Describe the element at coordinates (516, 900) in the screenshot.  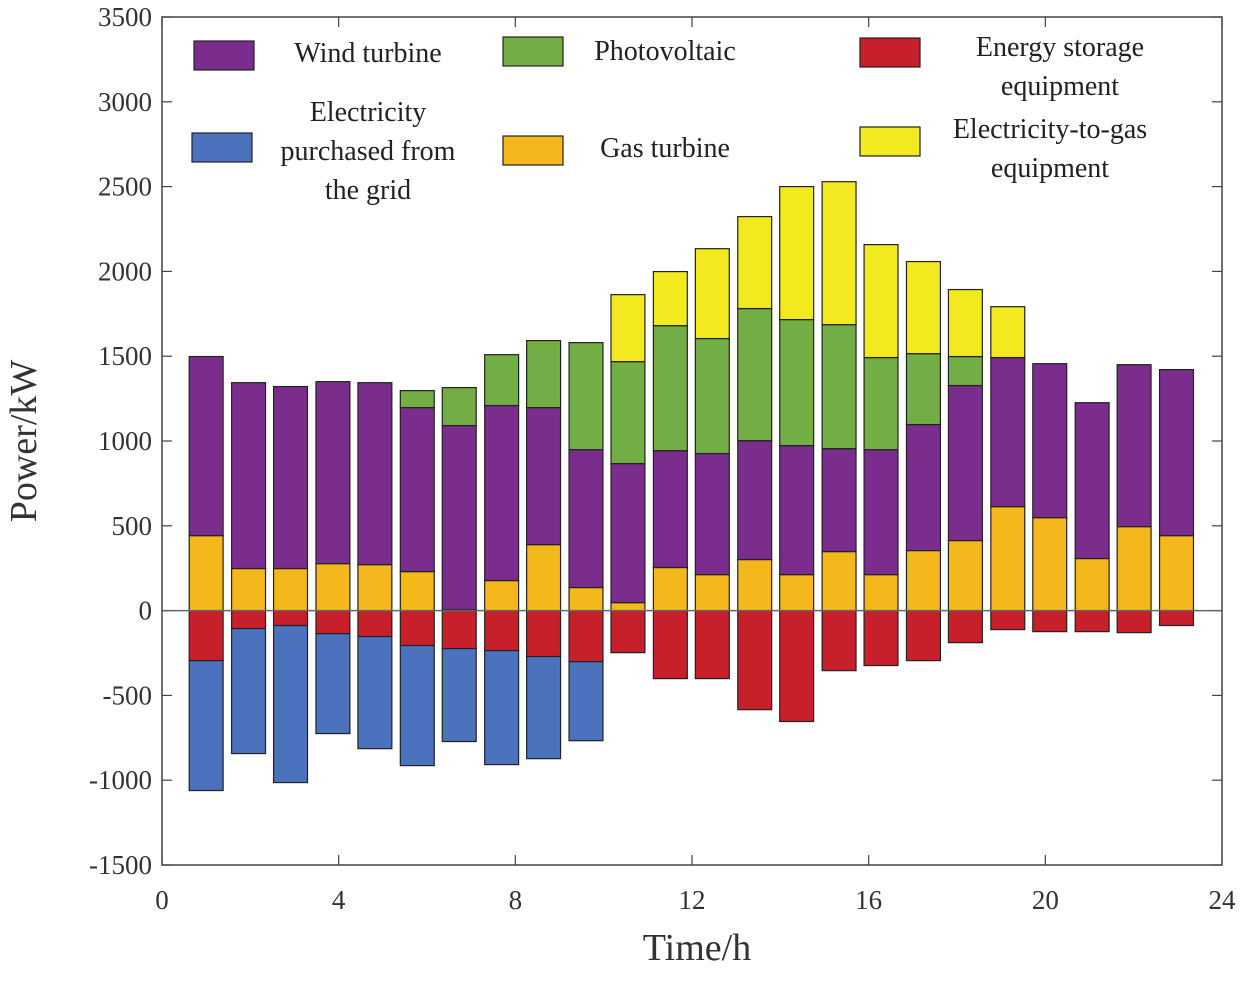
I see `x-tick-label: 8` at that location.